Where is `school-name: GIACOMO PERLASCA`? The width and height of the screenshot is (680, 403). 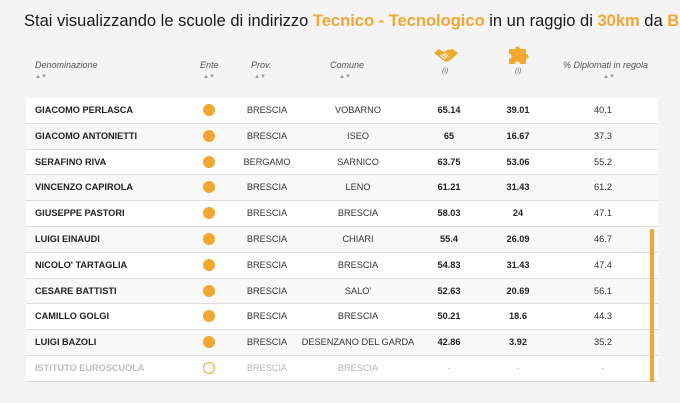 school-name: GIACOMO PERLASCA is located at coordinates (84, 110).